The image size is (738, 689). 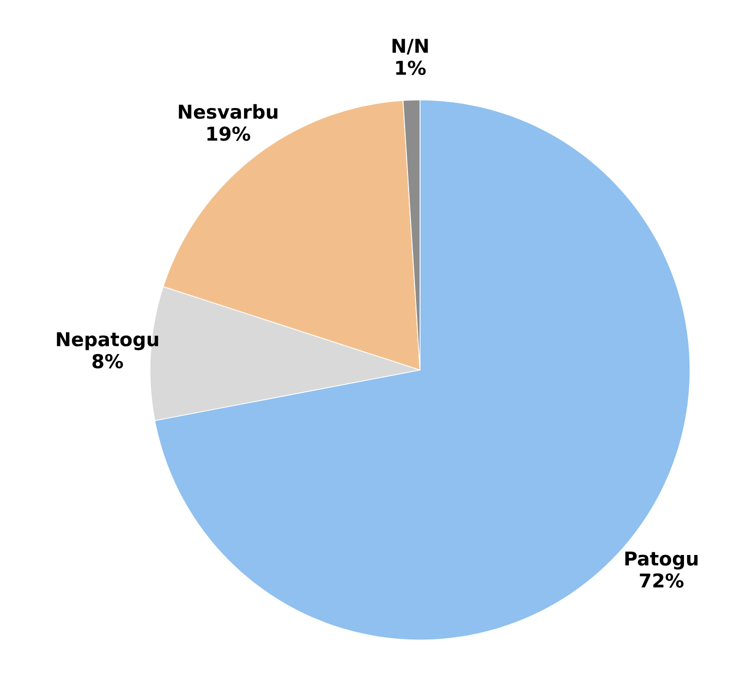 I want to click on data-label: 72%, so click(x=662, y=580).